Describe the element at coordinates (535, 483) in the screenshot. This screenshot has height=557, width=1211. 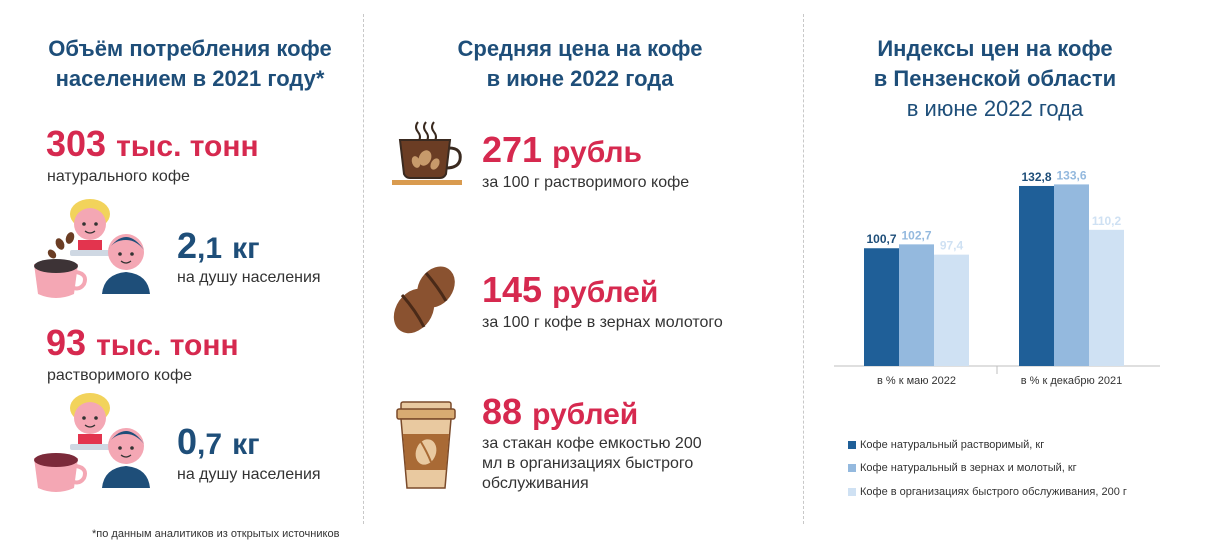
I see `price-takeaway-caption-line3: обслуживания` at that location.